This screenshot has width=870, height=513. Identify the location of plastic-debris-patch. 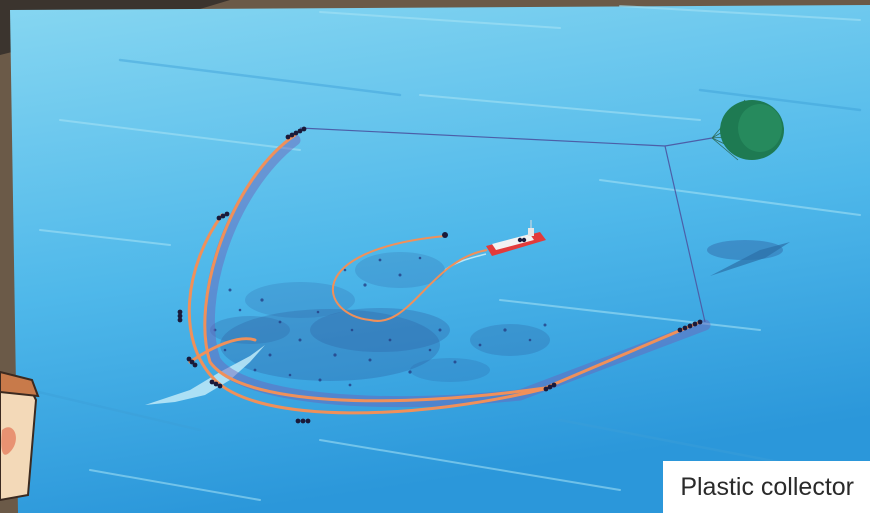
(380, 317).